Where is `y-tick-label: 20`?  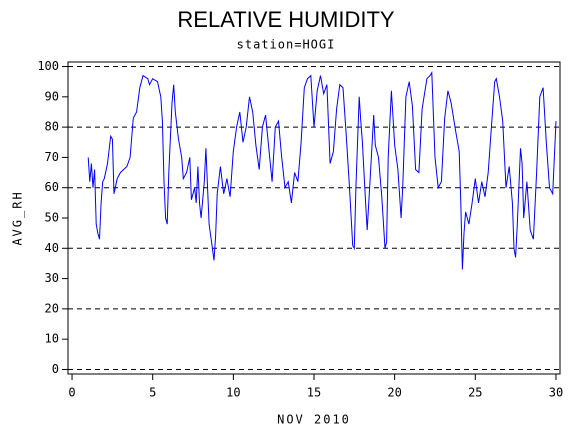
y-tick-label: 20 is located at coordinates (52, 308).